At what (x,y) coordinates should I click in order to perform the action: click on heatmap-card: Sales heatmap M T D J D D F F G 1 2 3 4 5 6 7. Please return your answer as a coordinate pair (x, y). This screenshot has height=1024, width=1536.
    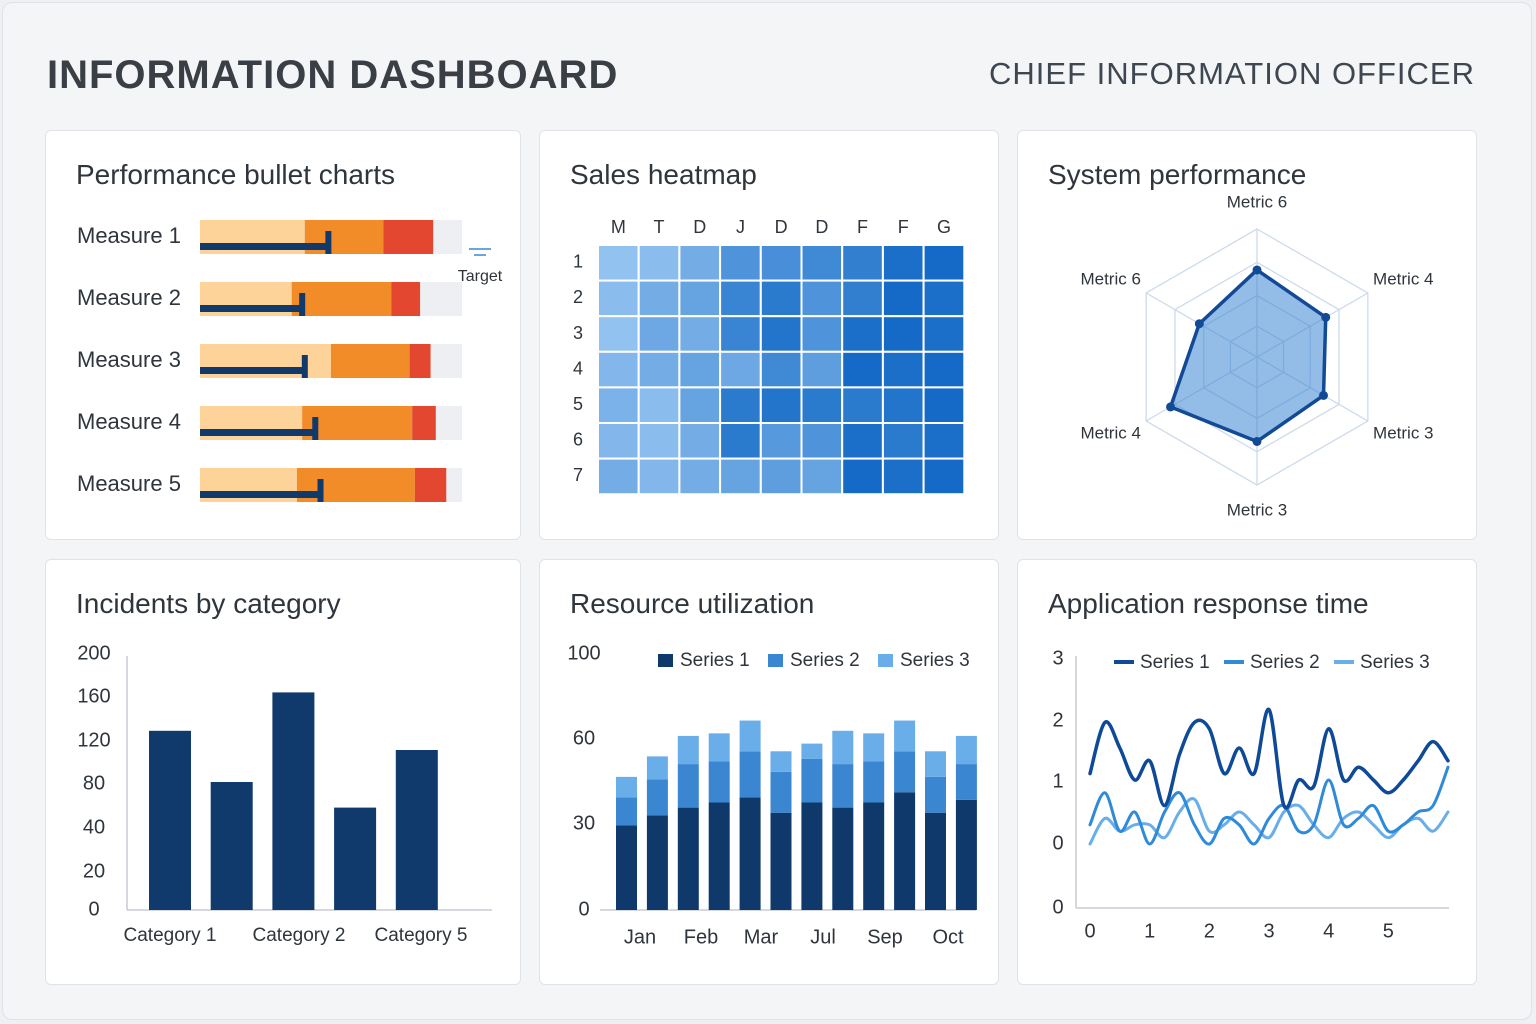
    Looking at the image, I should click on (769, 335).